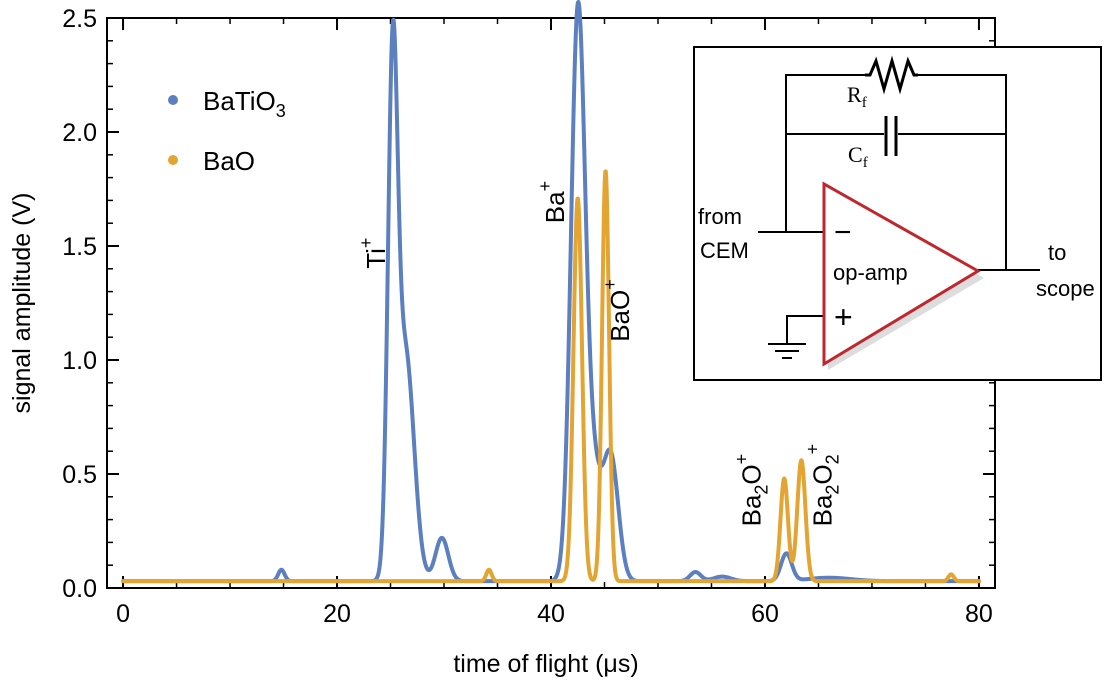 Image resolution: width=1107 pixels, height=687 pixels. I want to click on capacitor-label: Cf, so click(858, 156).